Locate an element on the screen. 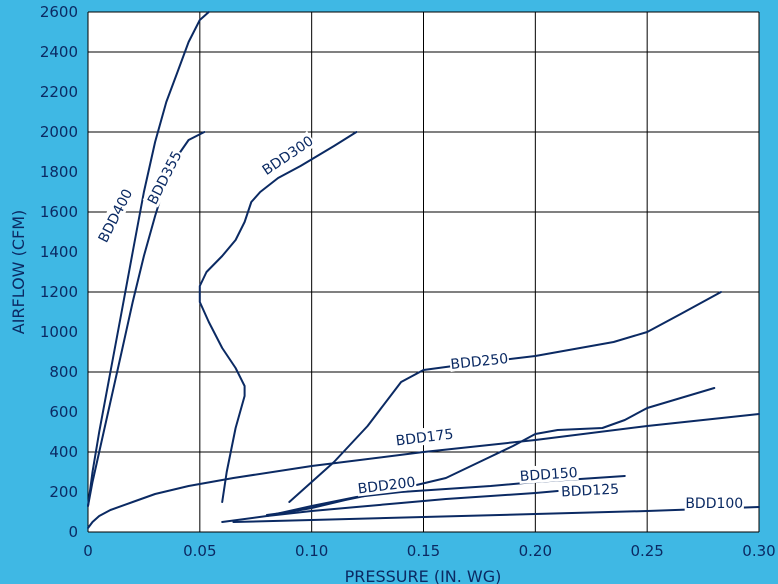 This screenshot has width=778, height=584. series-label-bdd150: BDD150 is located at coordinates (548, 475).